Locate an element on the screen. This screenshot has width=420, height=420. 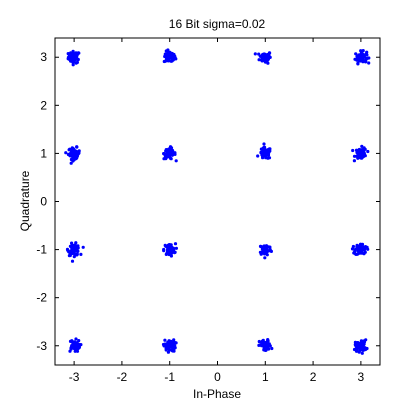
y-tick-label: 0 is located at coordinates (43, 202).